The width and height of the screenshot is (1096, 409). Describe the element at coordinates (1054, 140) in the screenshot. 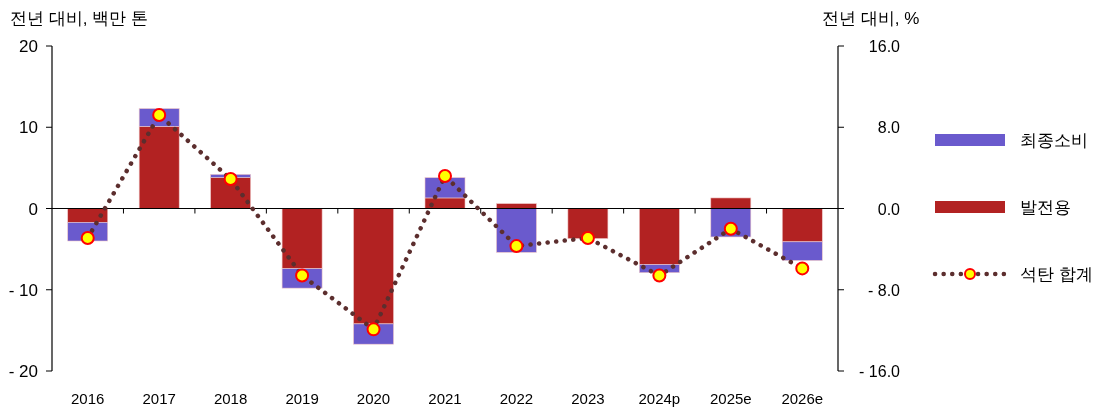

I see `legend-label: 최종소비` at that location.